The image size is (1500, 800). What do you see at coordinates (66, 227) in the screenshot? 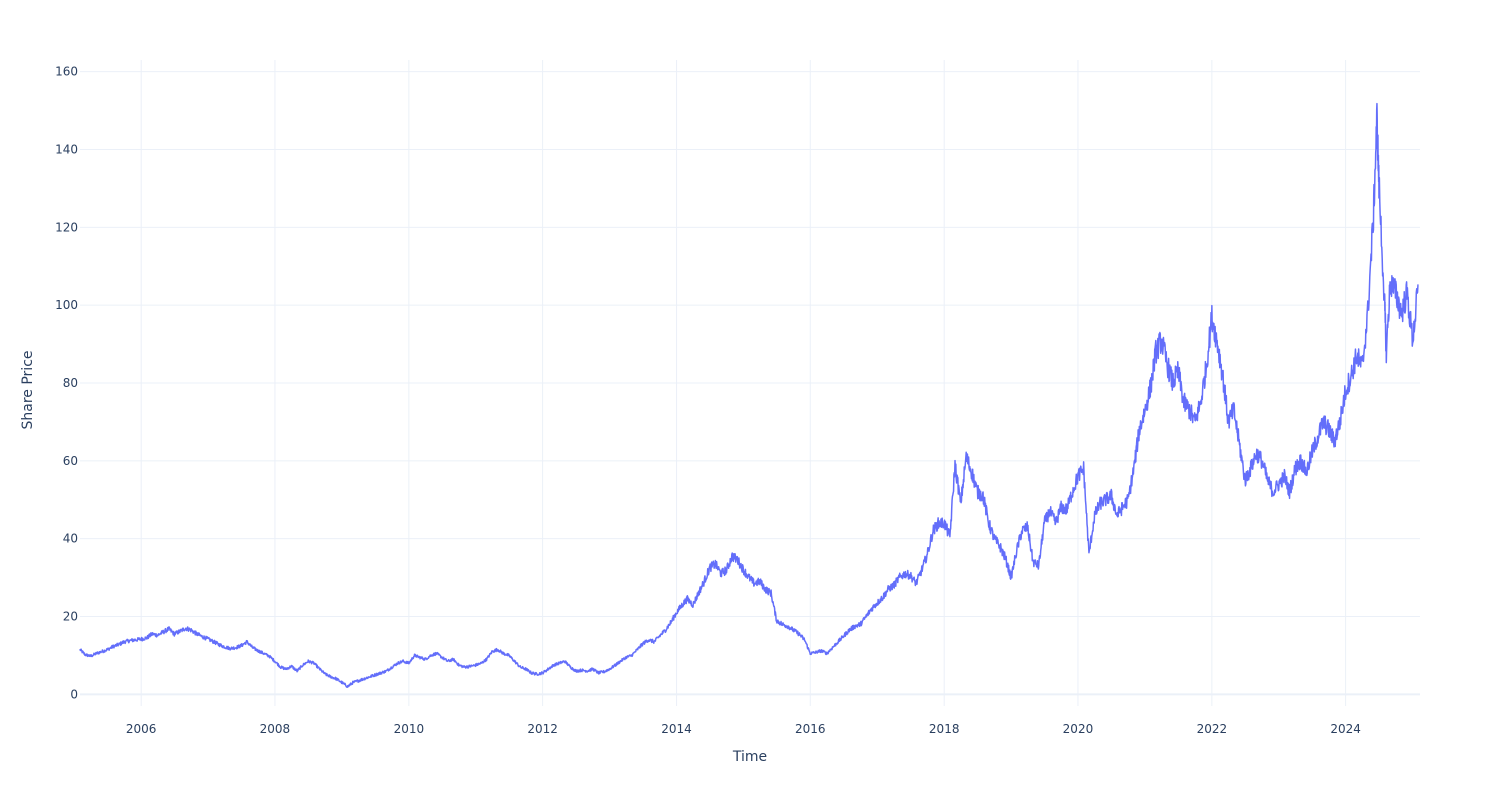
I see `y-tick-label: 120` at bounding box center [66, 227].